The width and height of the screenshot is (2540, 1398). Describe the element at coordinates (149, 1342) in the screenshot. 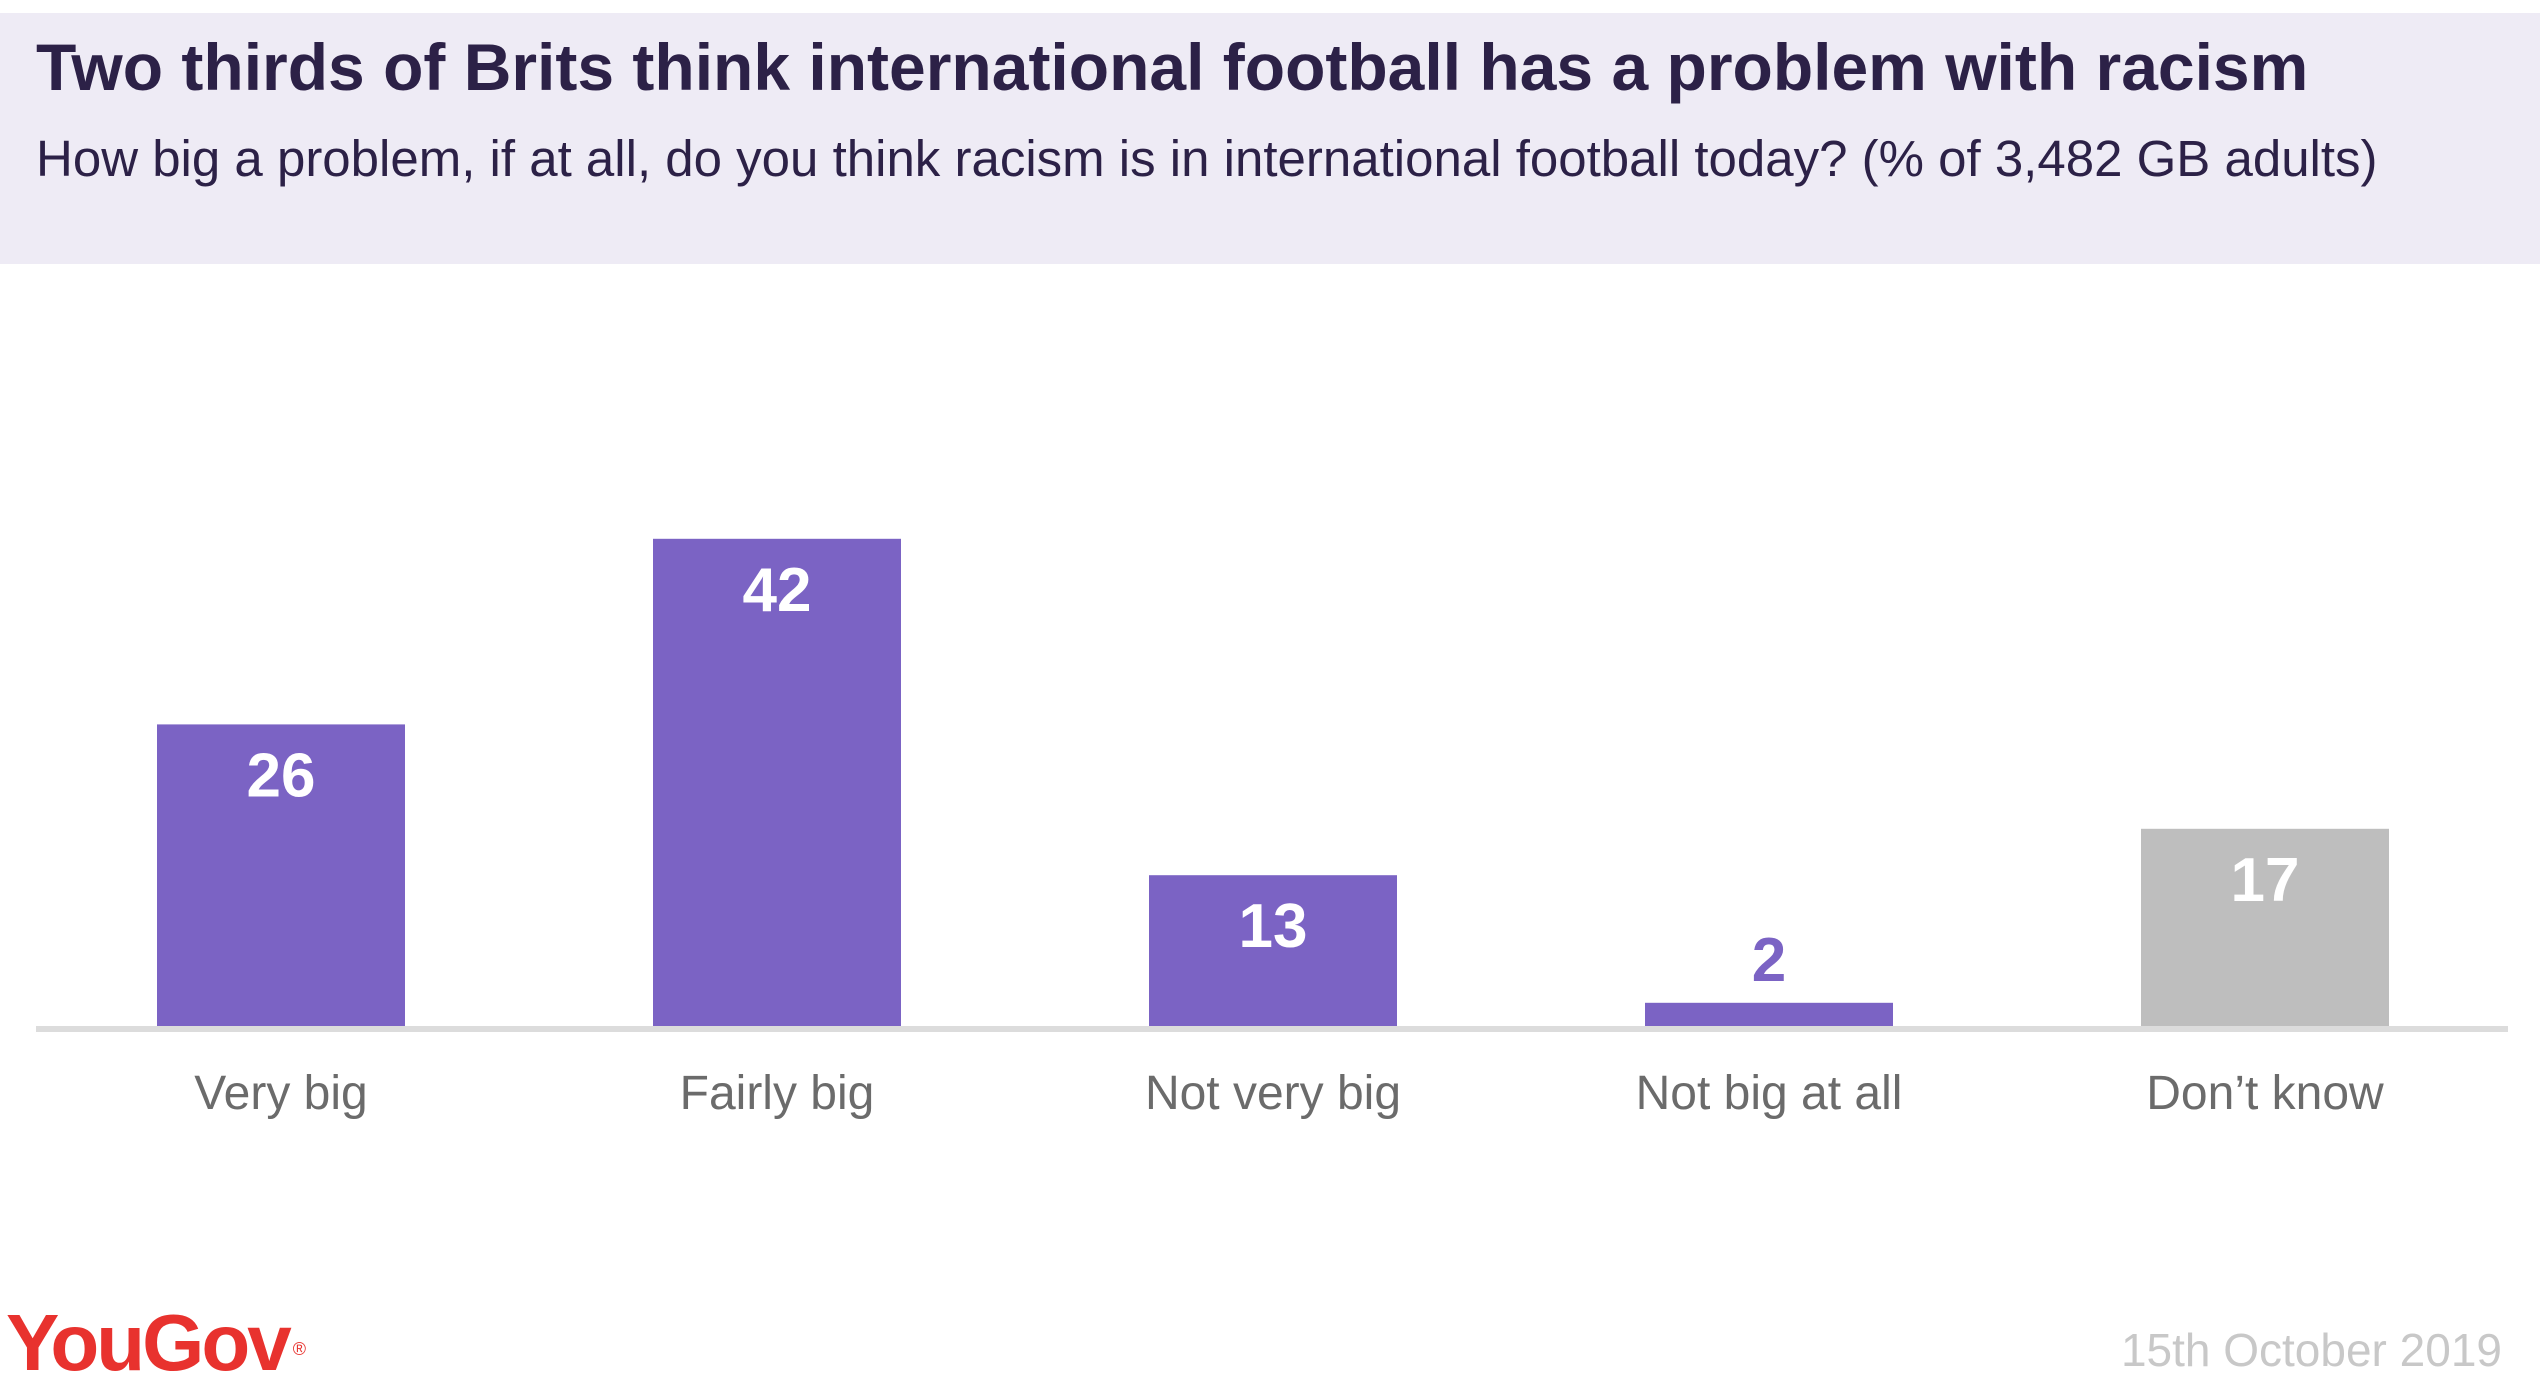

I see `brand-name: YouGov` at that location.